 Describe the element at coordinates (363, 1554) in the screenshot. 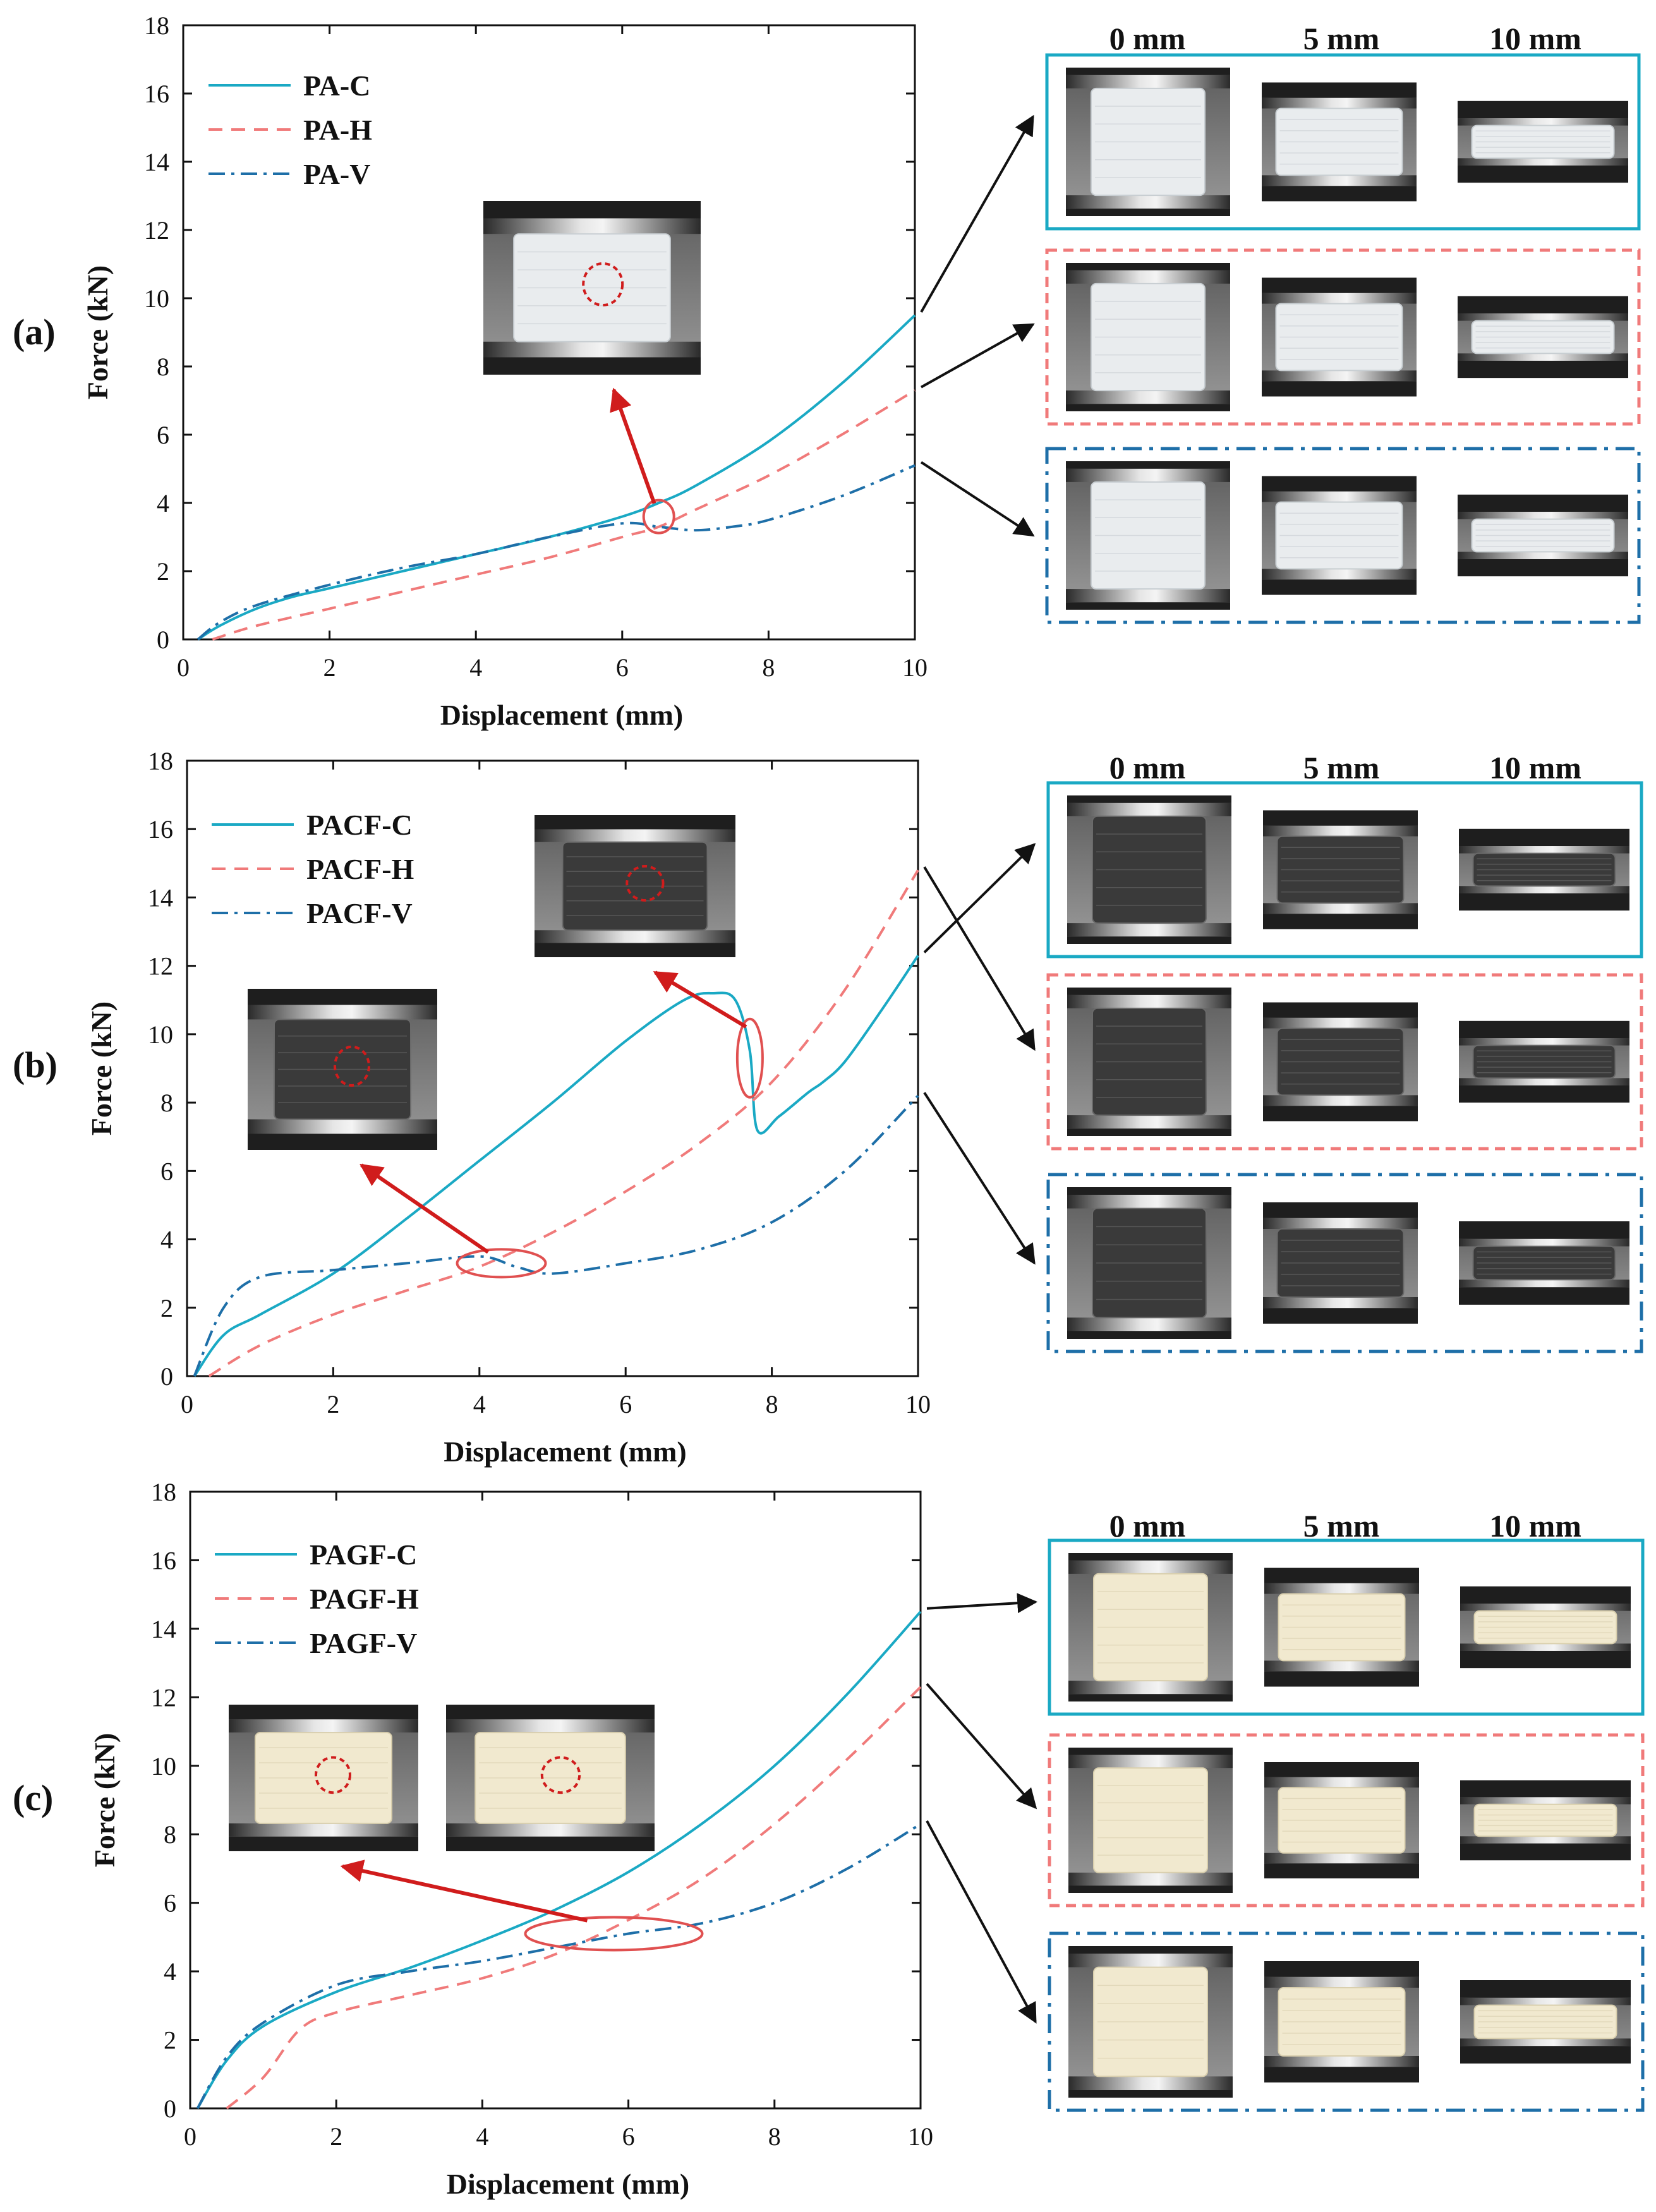

I see `legend-label: PAGF-C` at that location.